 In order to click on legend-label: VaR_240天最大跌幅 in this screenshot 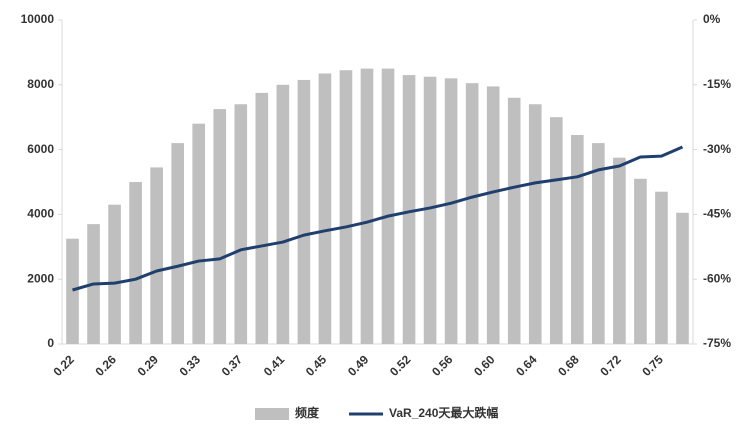, I will do `click(443, 412)`.